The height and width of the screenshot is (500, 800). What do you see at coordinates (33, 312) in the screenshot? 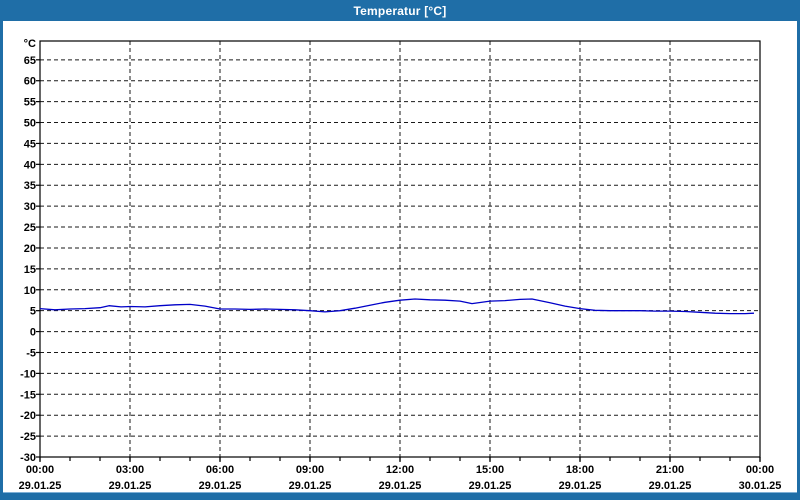
I see `y-tick-label: 5` at bounding box center [33, 312].